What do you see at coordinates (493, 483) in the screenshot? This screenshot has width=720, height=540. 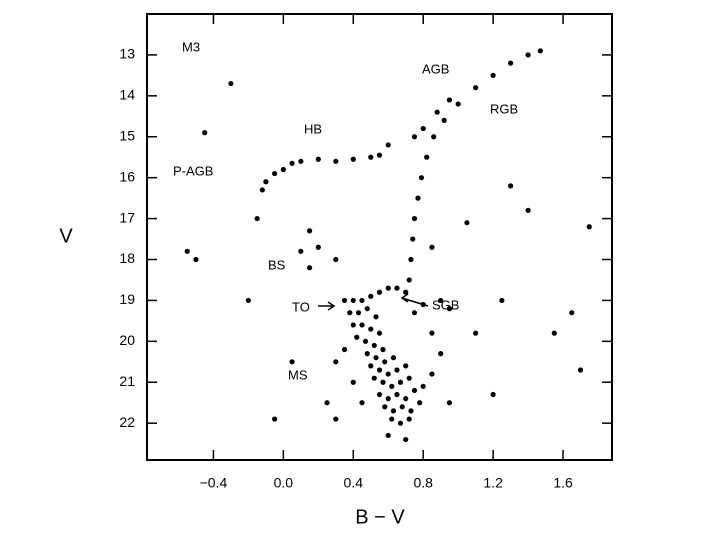 I see `x-tick-label: 1.2` at bounding box center [493, 483].